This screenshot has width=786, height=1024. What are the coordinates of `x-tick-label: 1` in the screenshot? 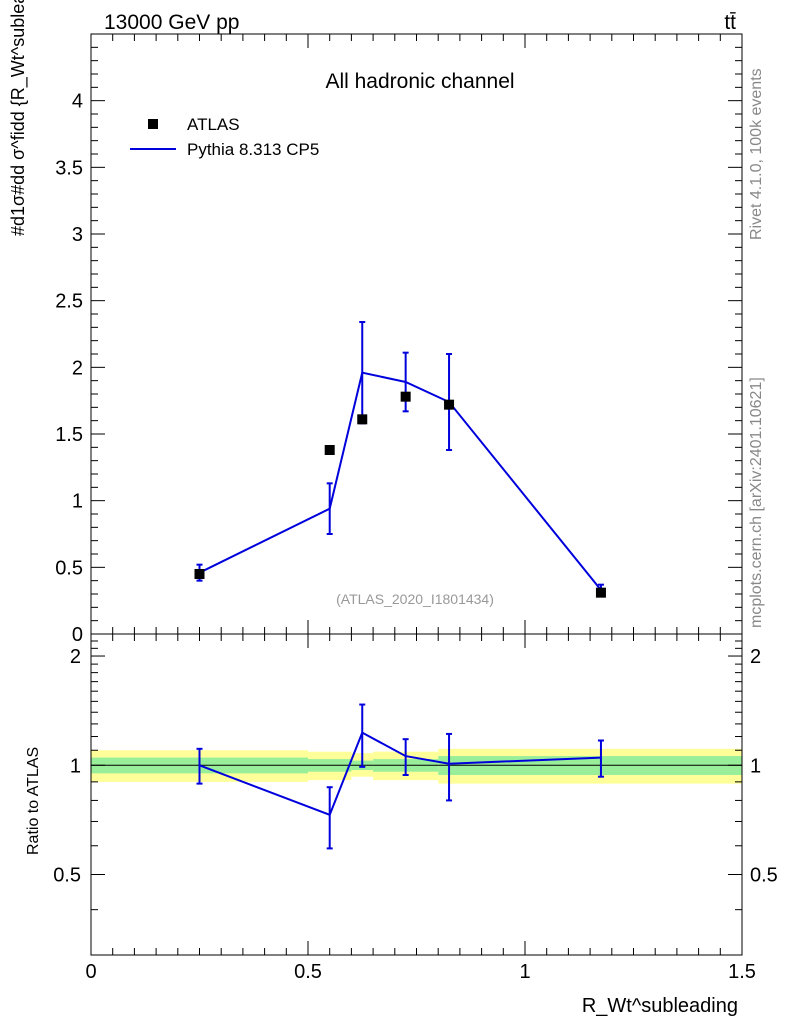 It's located at (524, 972).